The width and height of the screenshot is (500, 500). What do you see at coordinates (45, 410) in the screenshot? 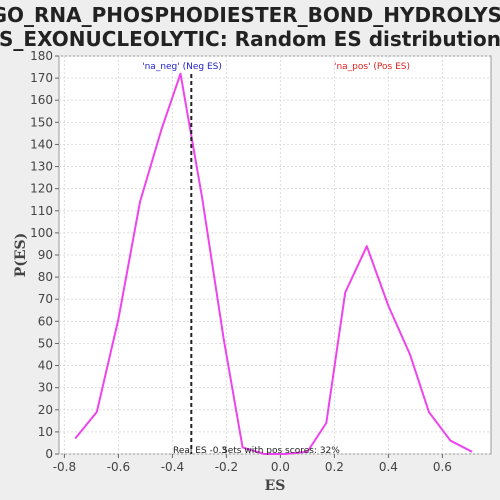
I see `y-tick-label: 20` at bounding box center [45, 410].